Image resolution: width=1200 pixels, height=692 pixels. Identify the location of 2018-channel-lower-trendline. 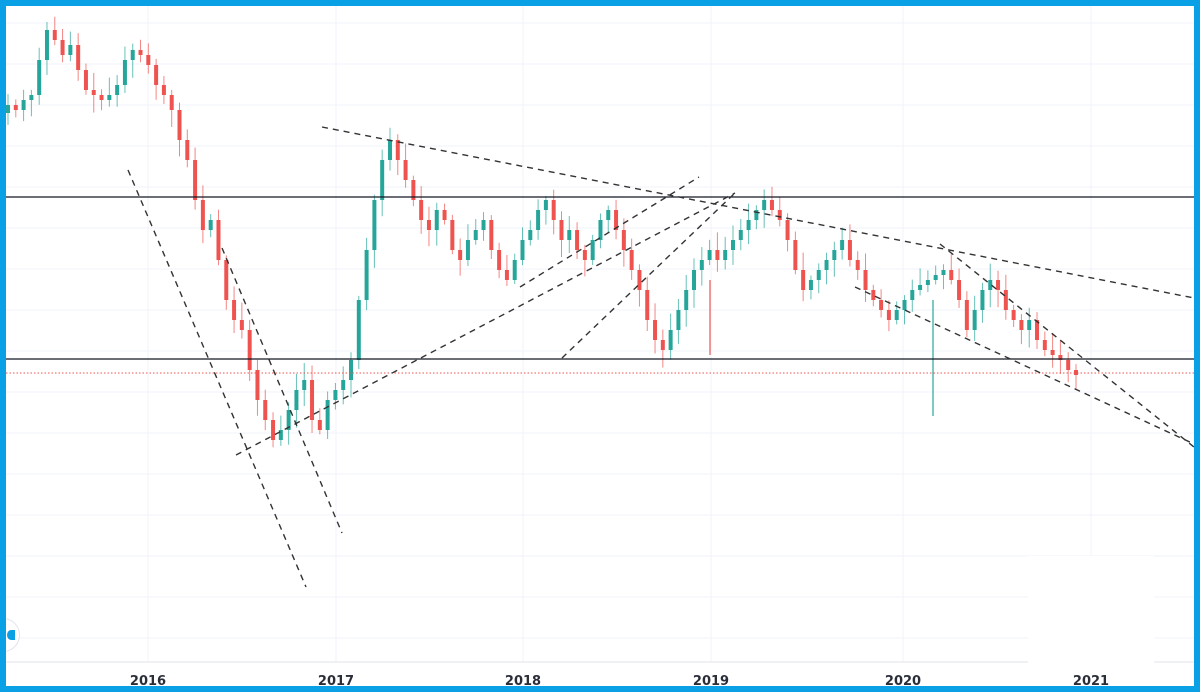
(648, 275).